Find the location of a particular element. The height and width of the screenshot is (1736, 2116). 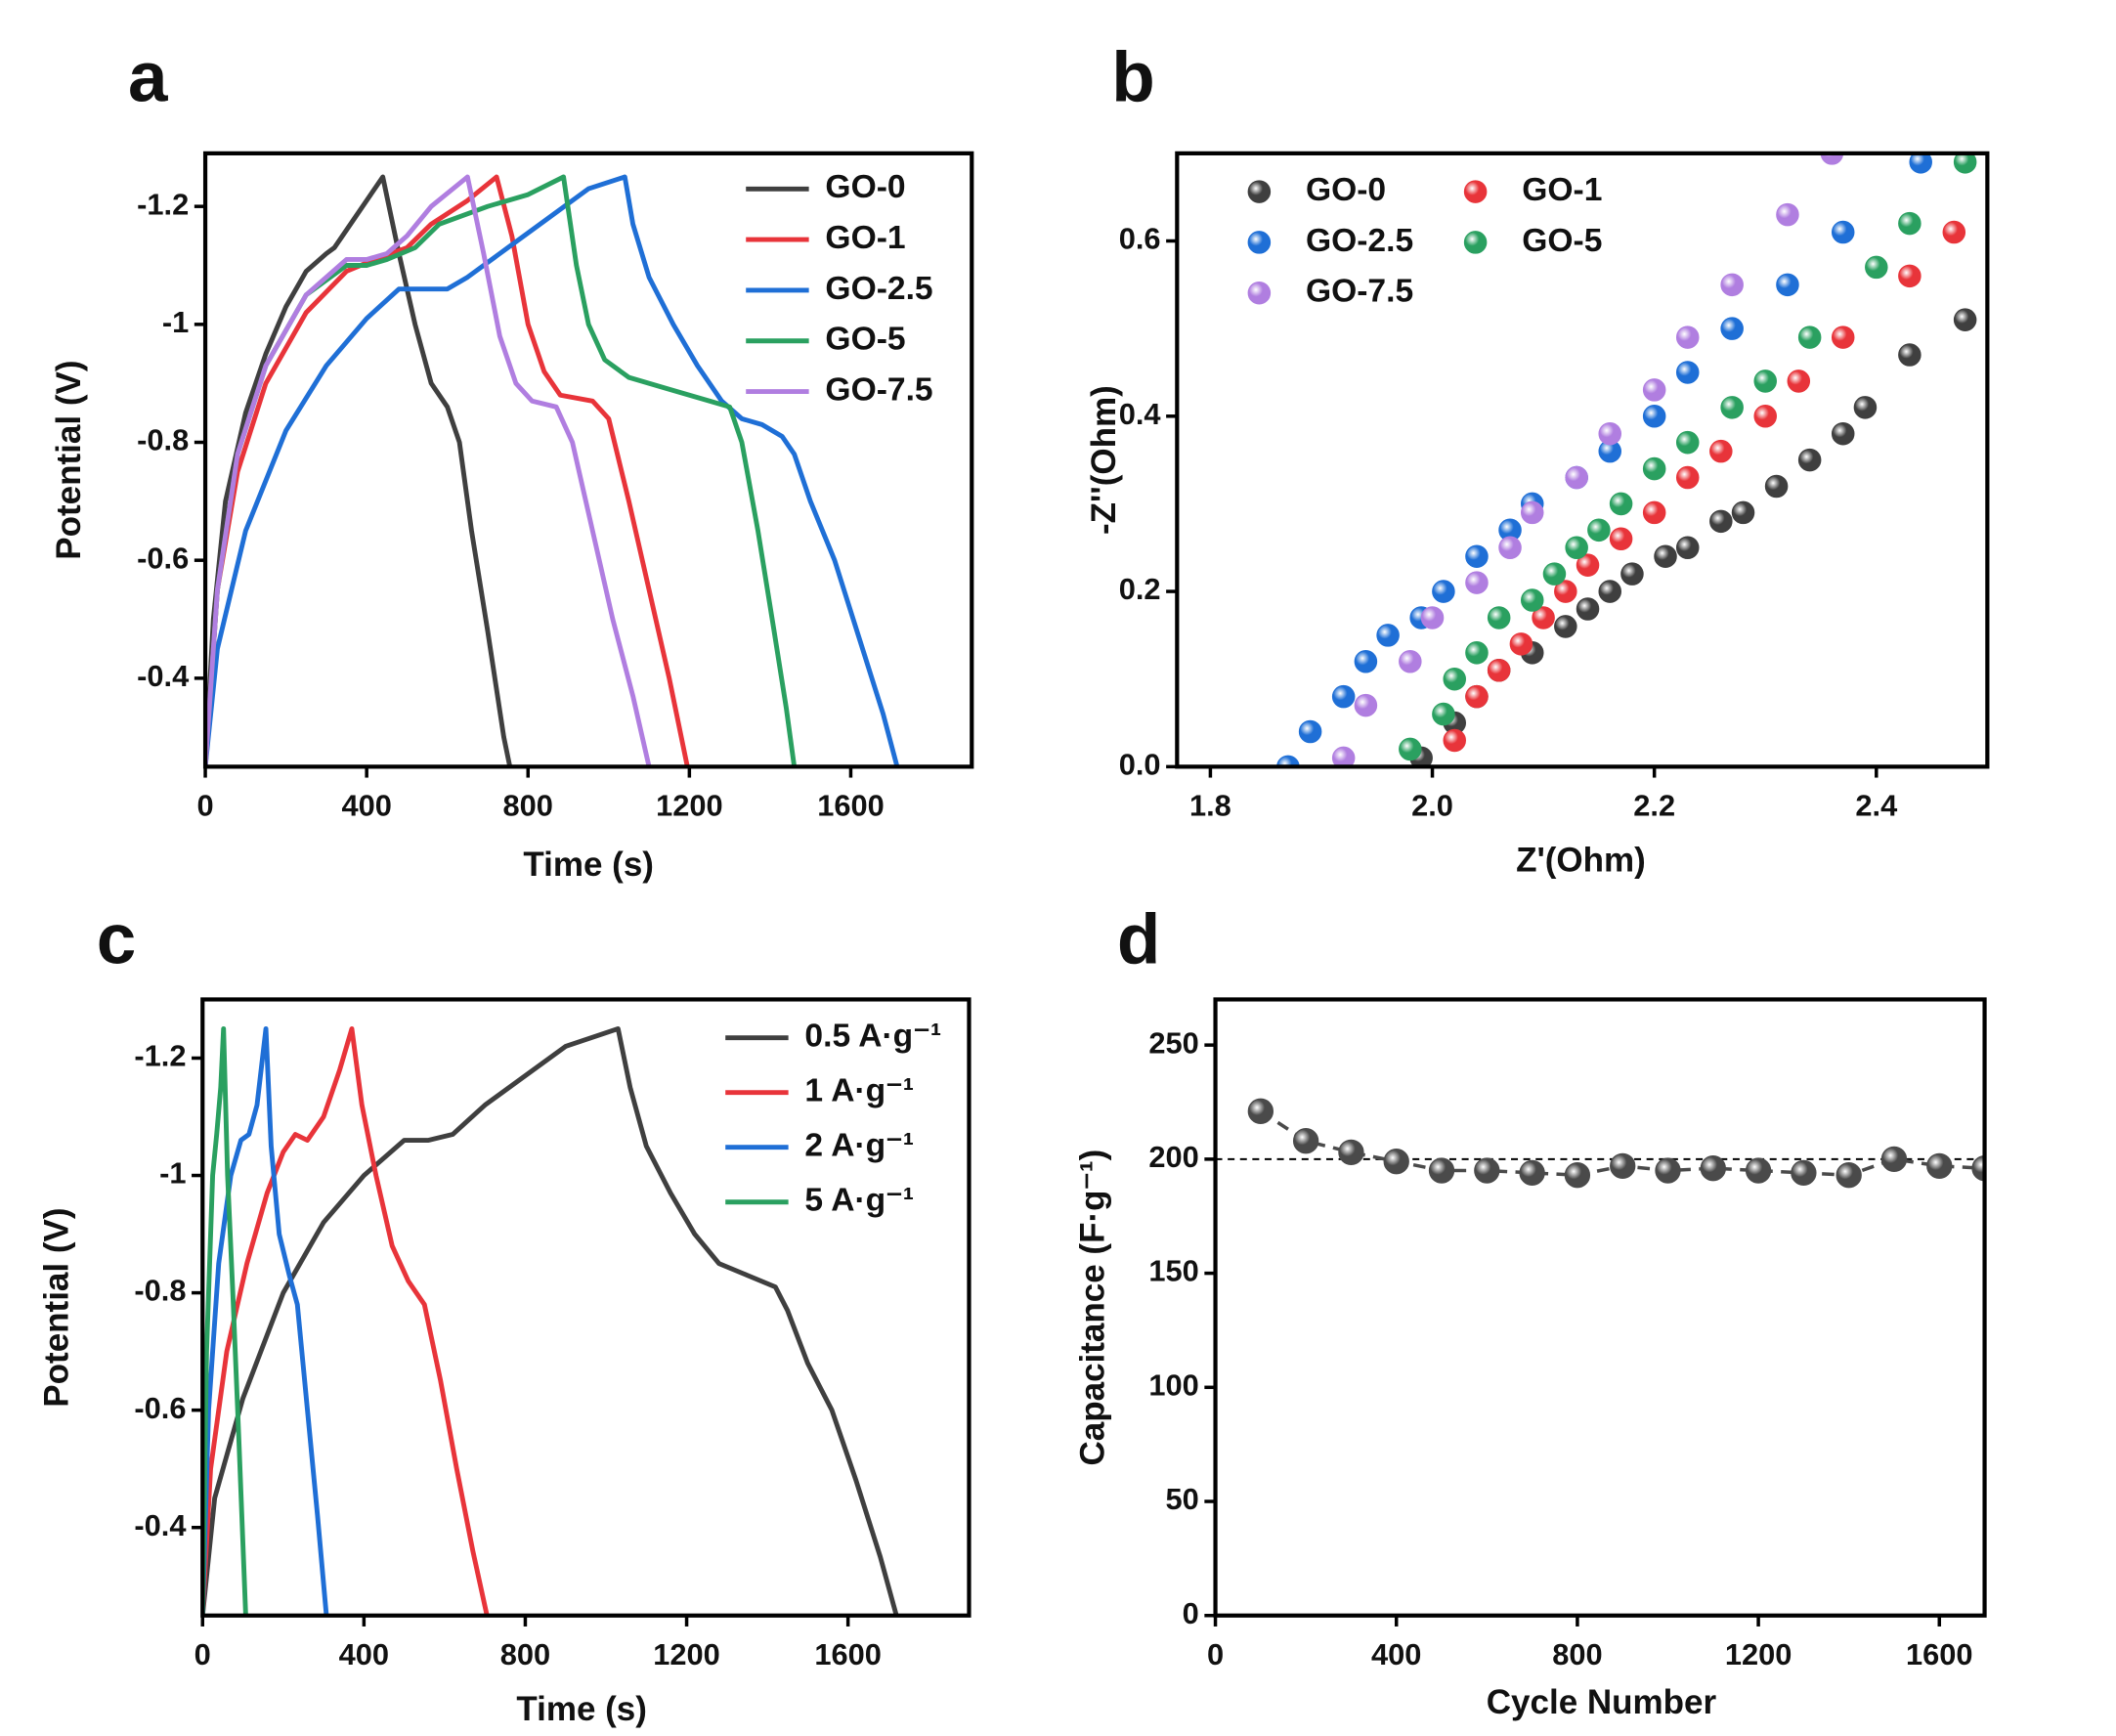

x-axis-title: Z'(Ohm) is located at coordinates (1581, 861).